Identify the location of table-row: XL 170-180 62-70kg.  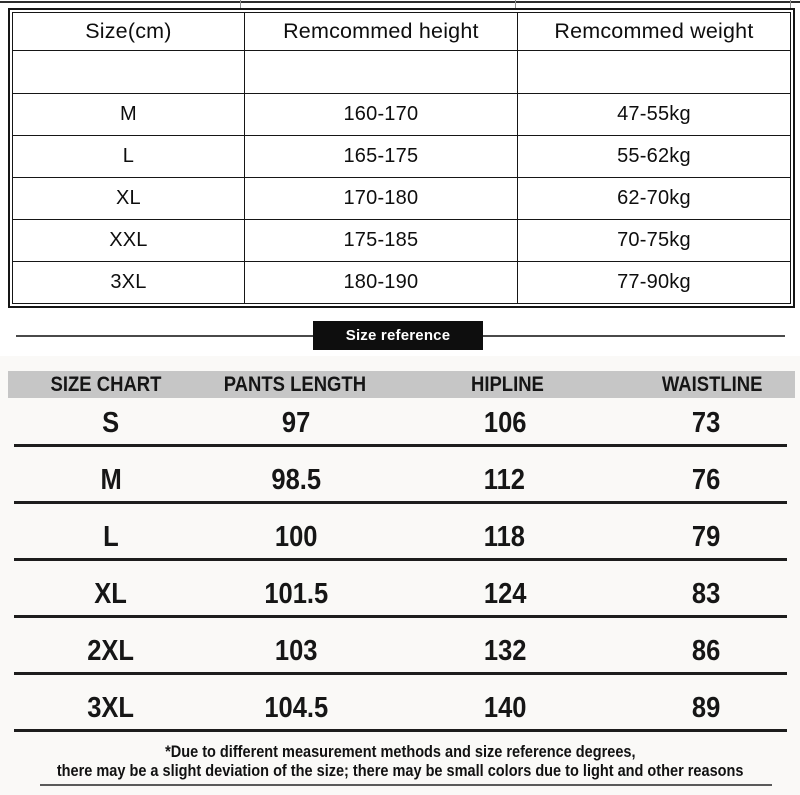
(402, 198).